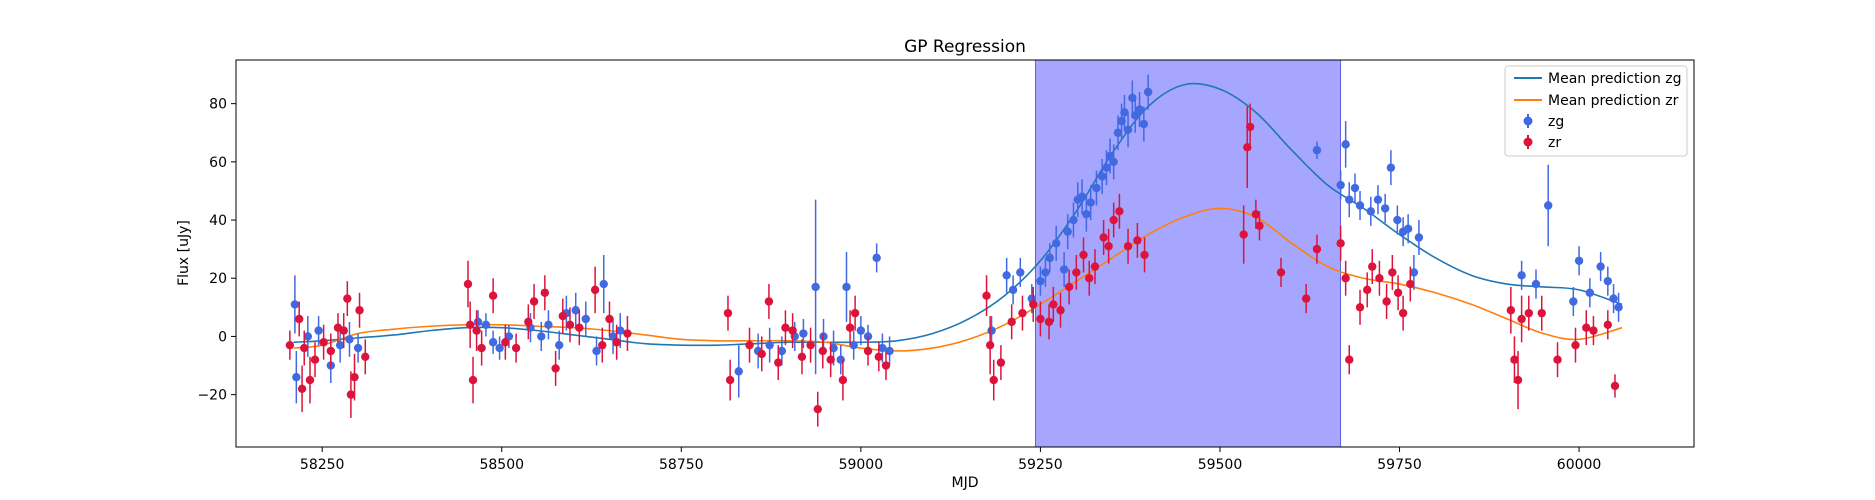 The height and width of the screenshot is (500, 1875). What do you see at coordinates (965, 47) in the screenshot?
I see `chart-title: GP Regression` at bounding box center [965, 47].